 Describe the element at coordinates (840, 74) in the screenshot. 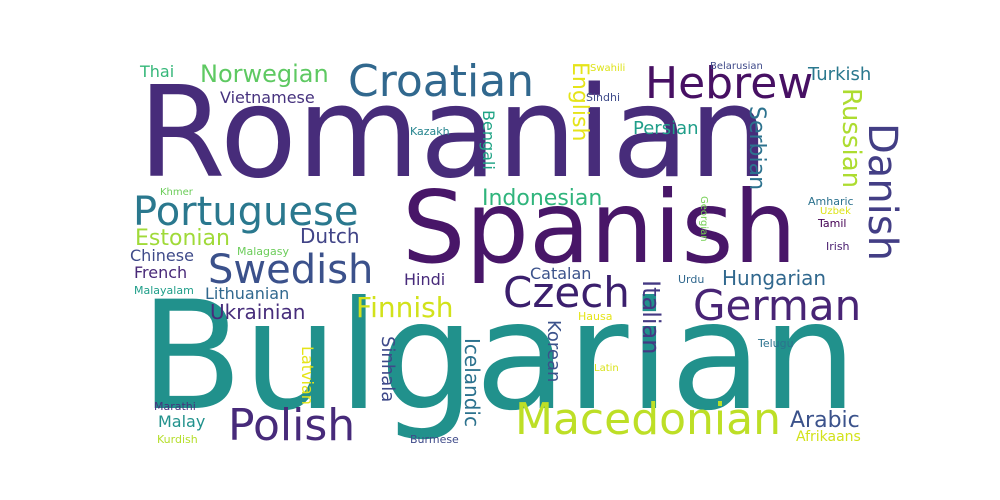

I see `word-turkish: Turkish` at that location.